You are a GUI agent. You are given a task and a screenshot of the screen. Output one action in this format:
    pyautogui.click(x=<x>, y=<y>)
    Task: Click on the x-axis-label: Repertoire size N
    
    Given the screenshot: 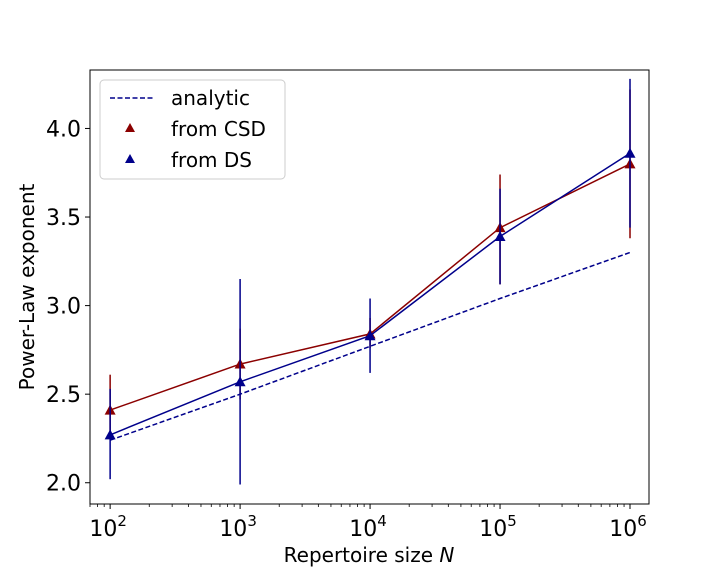 What is the action you would take?
    pyautogui.click(x=369, y=555)
    